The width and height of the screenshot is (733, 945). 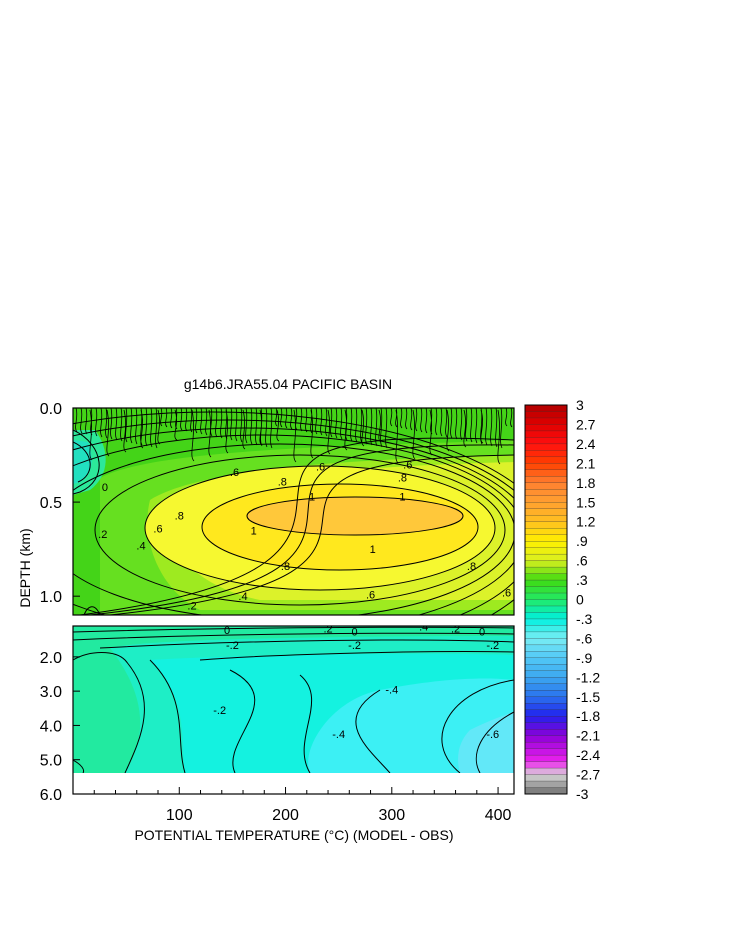 I want to click on colorbar-label: -.3, so click(x=584, y=619).